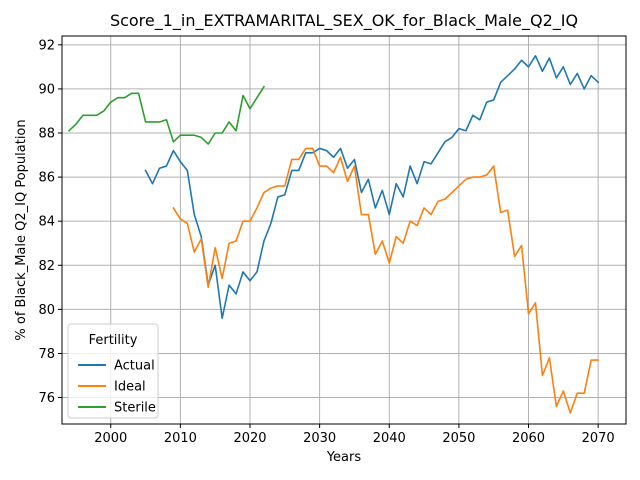 The width and height of the screenshot is (640, 480). I want to click on y-axis-ticks: 76 78 80 82 84 86 88 90 92, so click(50, 222).